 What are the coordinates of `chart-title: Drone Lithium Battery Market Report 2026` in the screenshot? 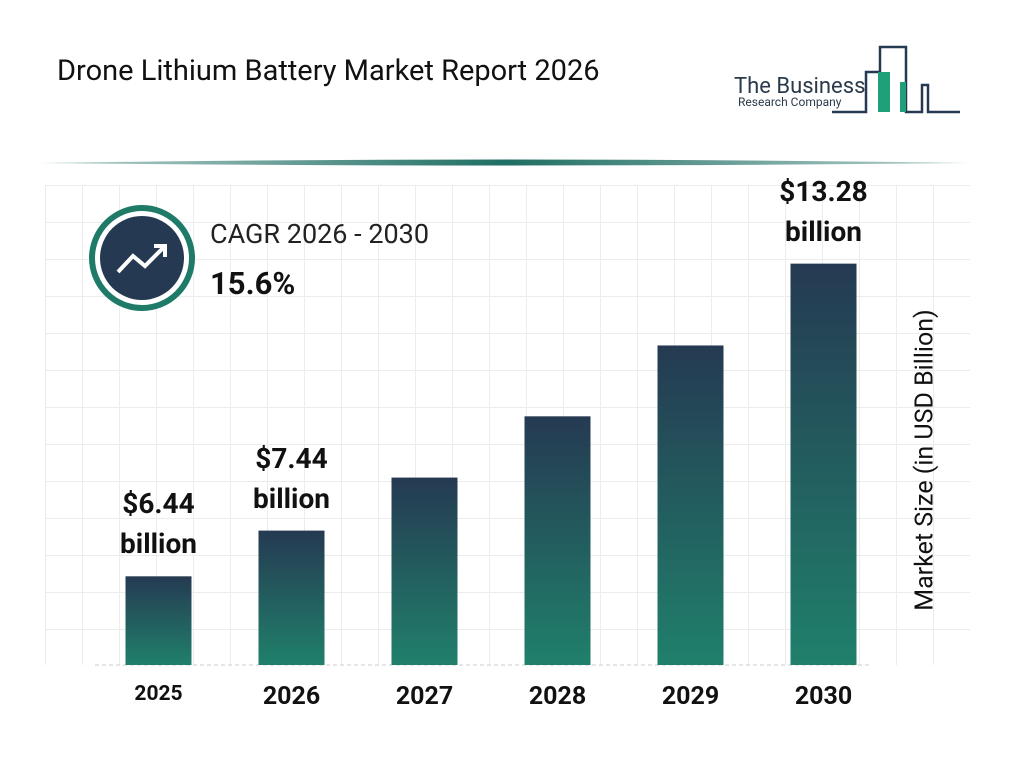 It's located at (328, 71).